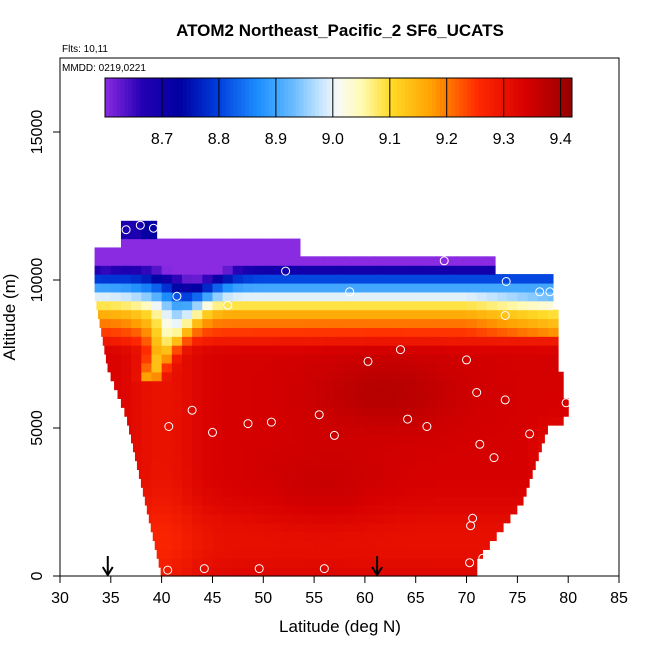  What do you see at coordinates (60, 598) in the screenshot?
I see `x-tick-label: 30` at bounding box center [60, 598].